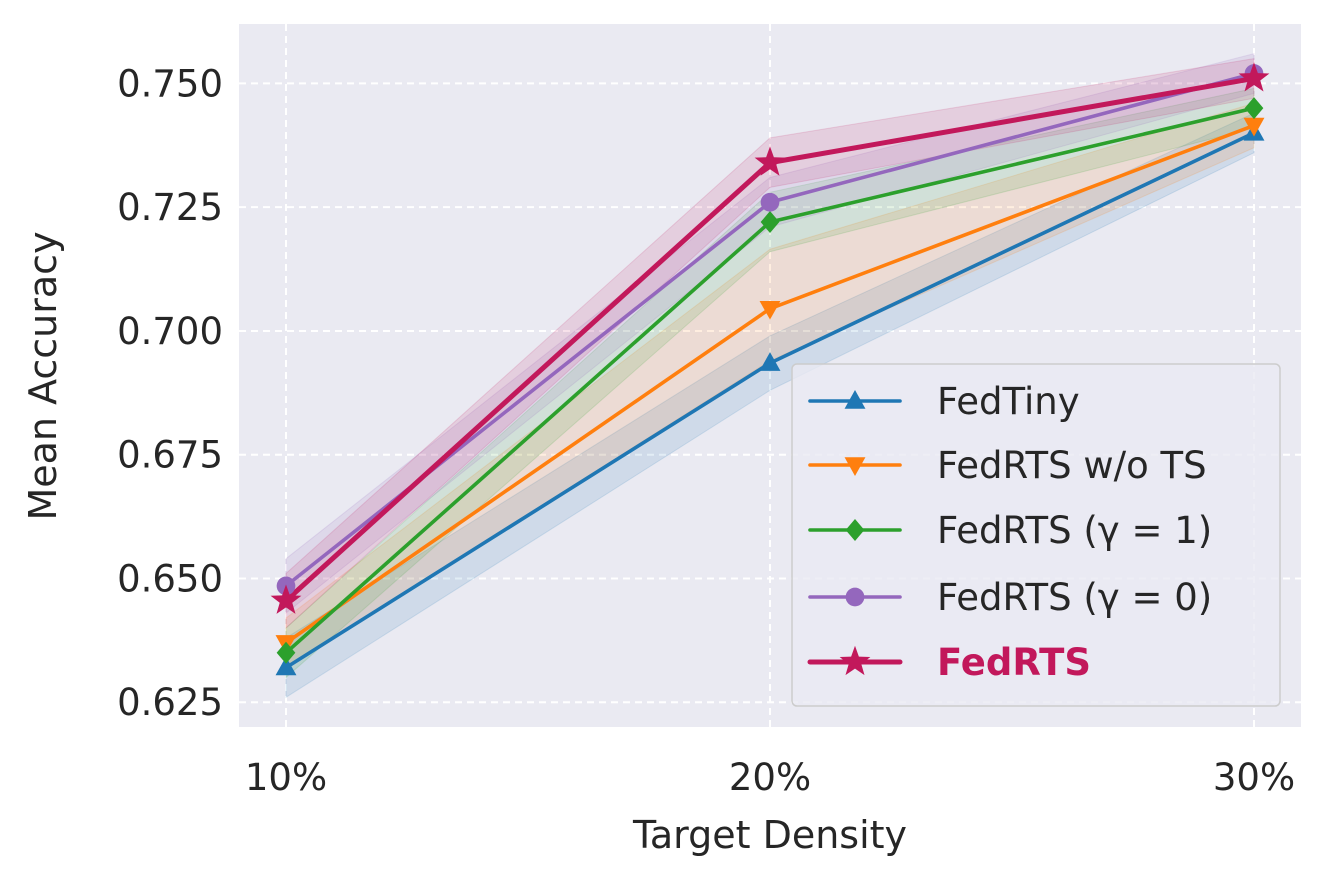 This screenshot has height=882, width=1328. Describe the element at coordinates (769, 835) in the screenshot. I see `x-axis-label: Target Density` at that location.